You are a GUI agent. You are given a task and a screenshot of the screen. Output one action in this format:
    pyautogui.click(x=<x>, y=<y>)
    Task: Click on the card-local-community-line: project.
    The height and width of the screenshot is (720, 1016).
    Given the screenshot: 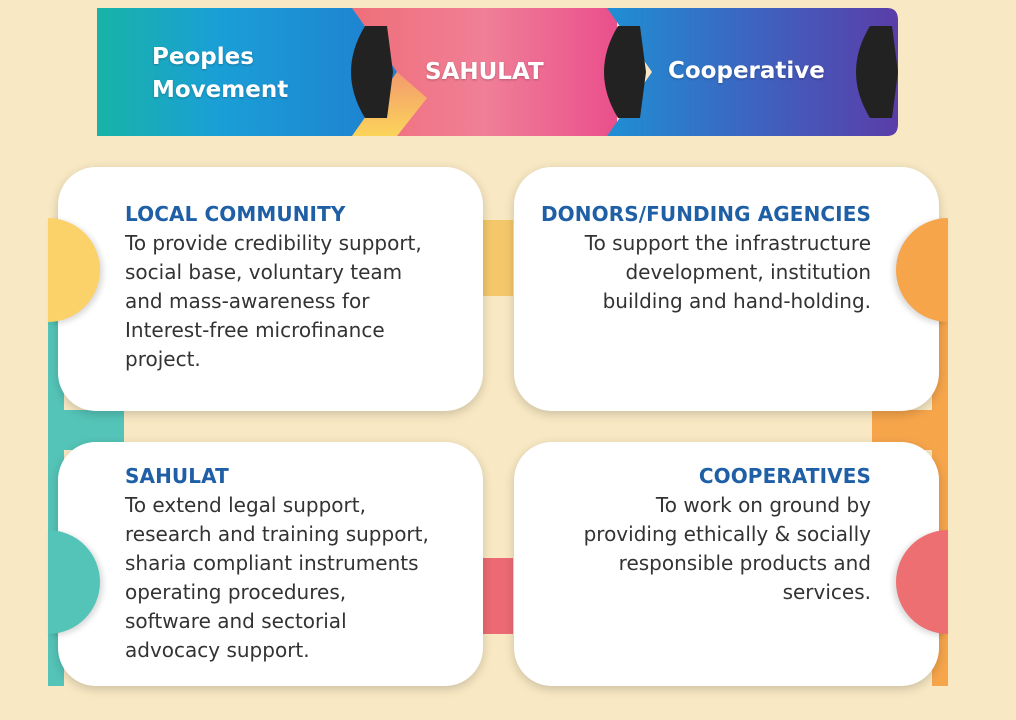 What is the action you would take?
    pyautogui.click(x=163, y=359)
    